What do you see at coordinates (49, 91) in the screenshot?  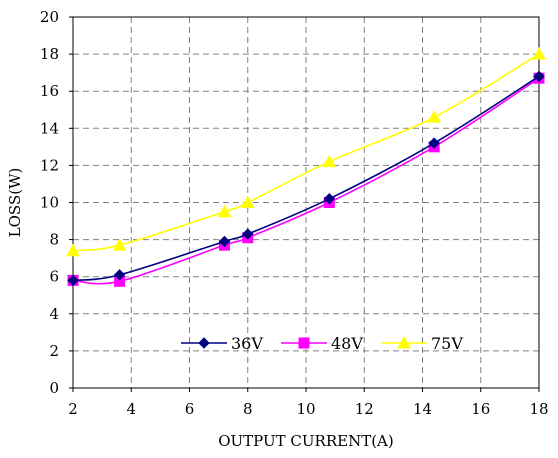 I see `y-tick-label: 16` at bounding box center [49, 91].